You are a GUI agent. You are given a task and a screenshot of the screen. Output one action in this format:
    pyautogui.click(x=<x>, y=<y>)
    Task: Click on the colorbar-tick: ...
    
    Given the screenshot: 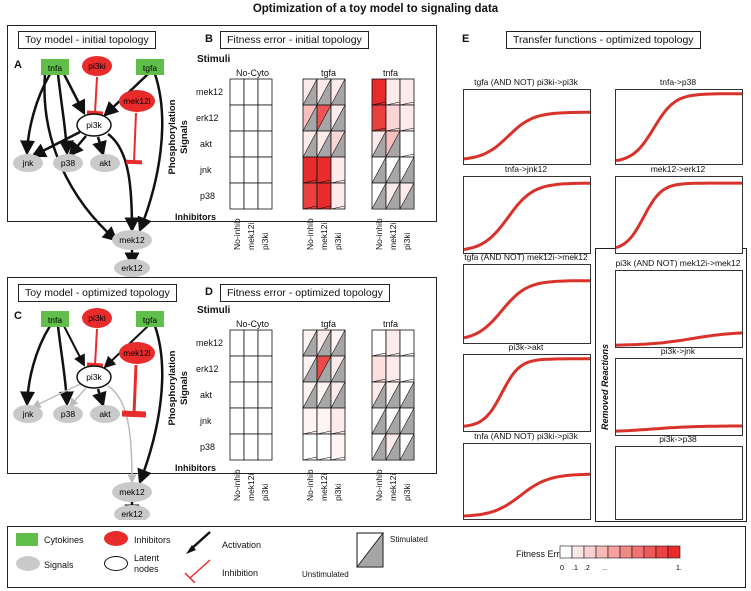 What is the action you would take?
    pyautogui.click(x=605, y=568)
    